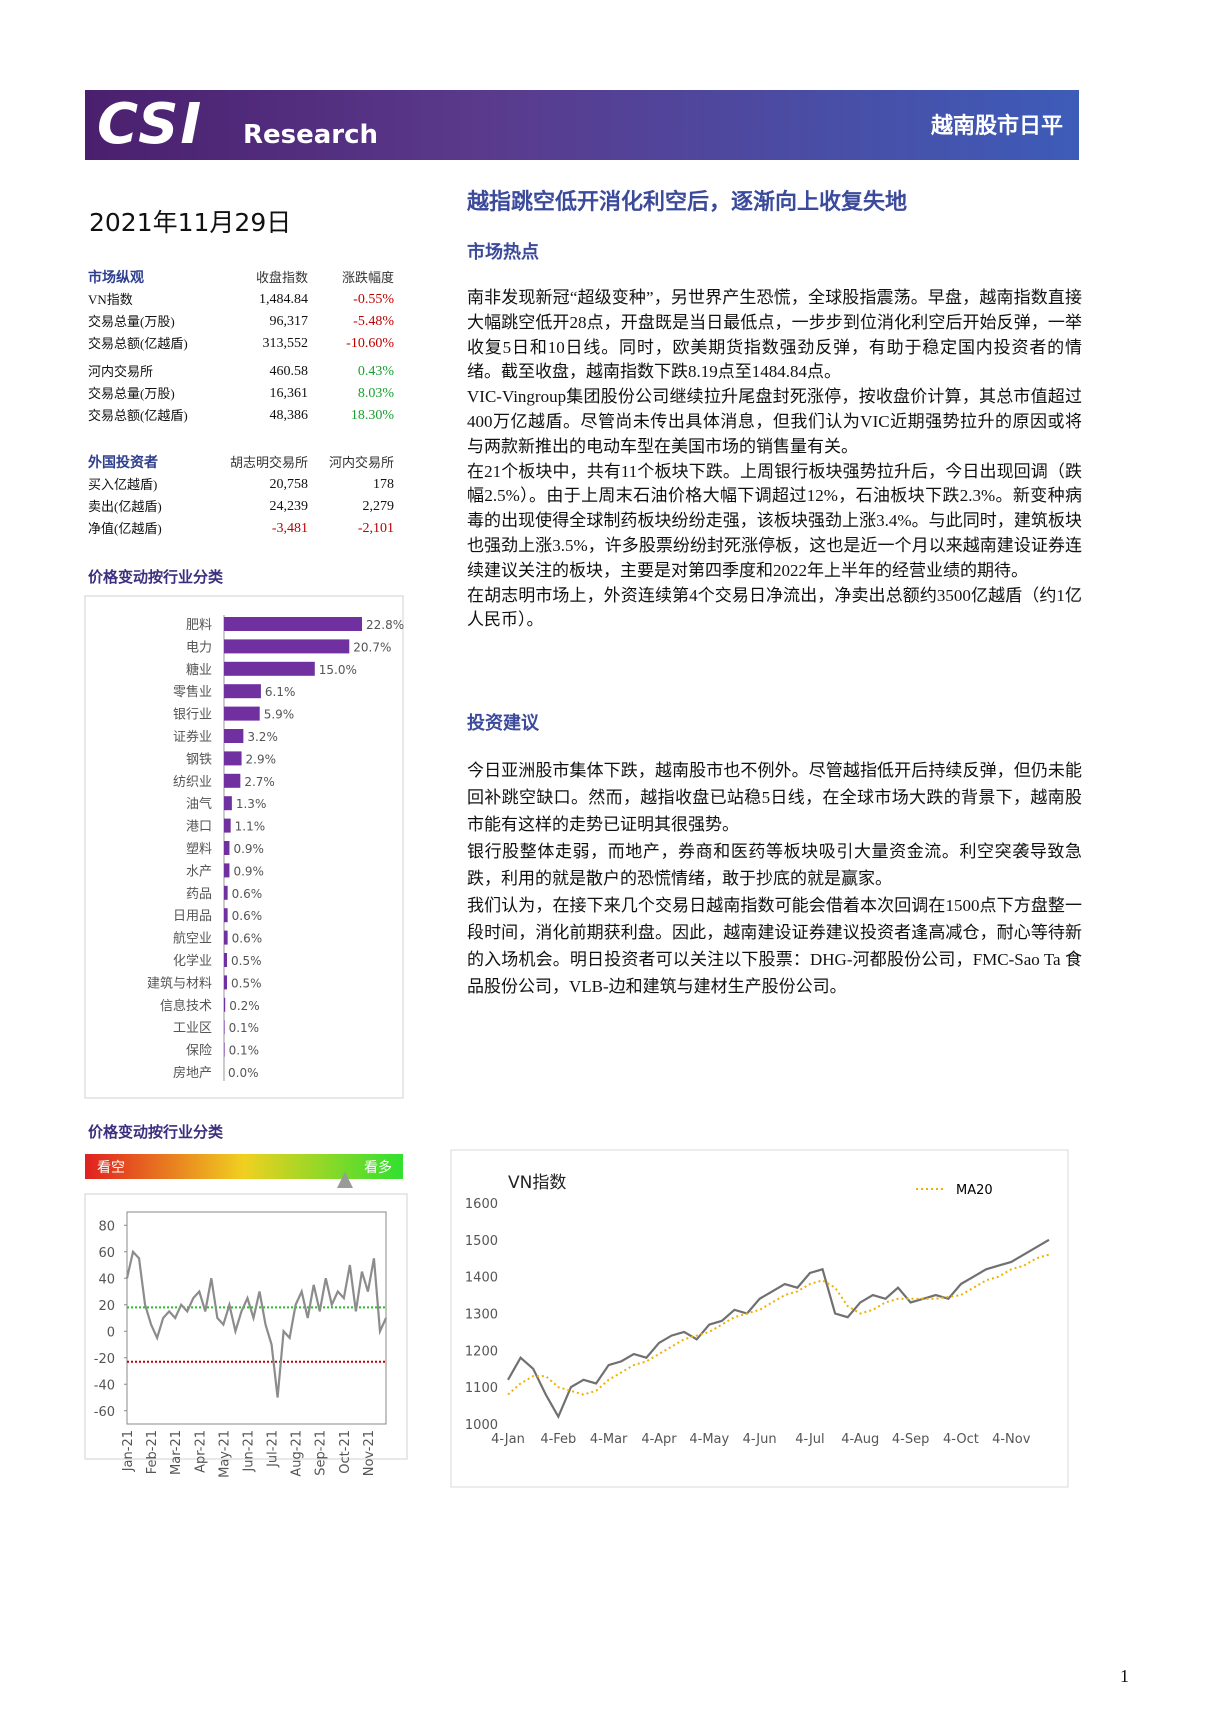 The image size is (1214, 1720). Describe the element at coordinates (289, 321) in the screenshot. I see `table-cell: 96,317` at that location.